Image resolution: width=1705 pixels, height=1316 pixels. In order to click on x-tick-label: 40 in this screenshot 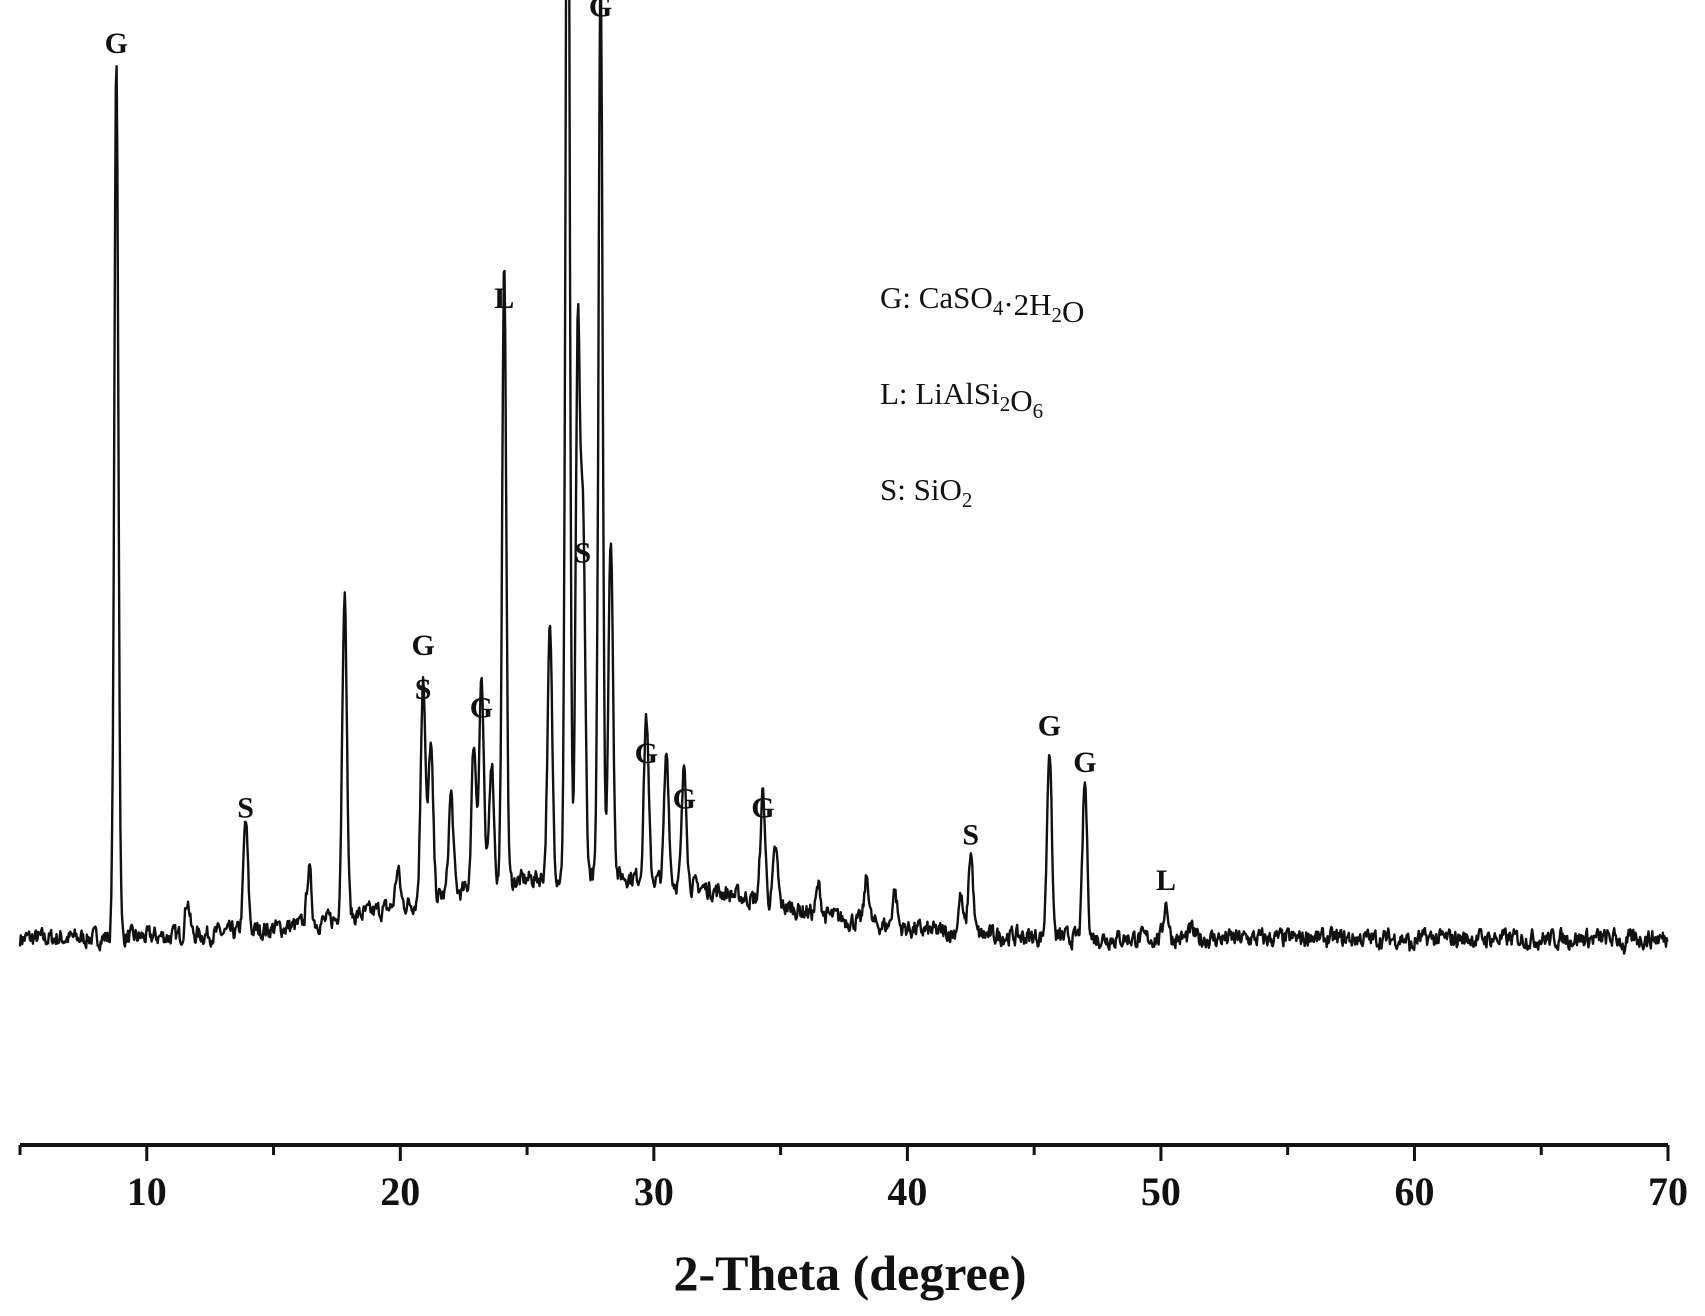, I will do `click(907, 1191)`.